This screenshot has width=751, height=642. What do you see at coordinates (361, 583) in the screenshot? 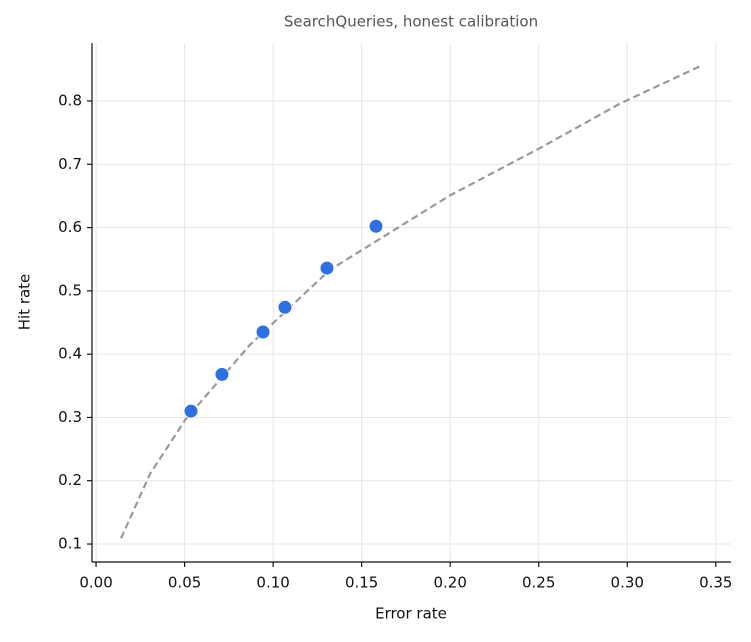
I see `x-tick-label: 0.15` at bounding box center [361, 583].